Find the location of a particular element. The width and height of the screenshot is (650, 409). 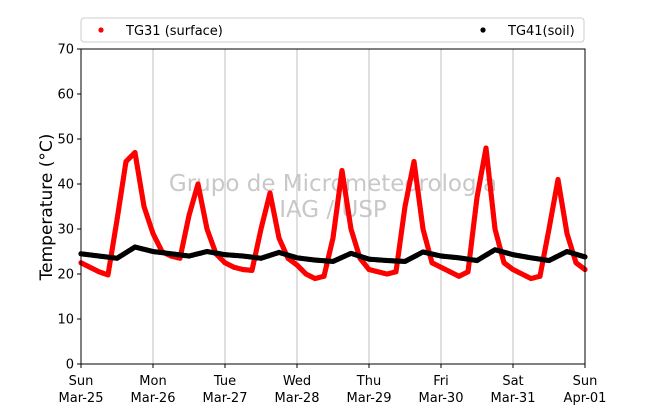

y-tick-label: 60 is located at coordinates (65, 95).